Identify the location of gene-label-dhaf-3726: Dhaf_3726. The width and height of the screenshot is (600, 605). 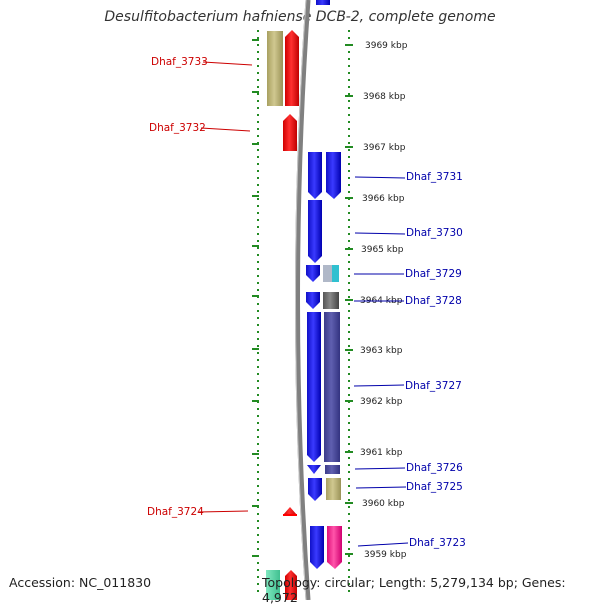
(434, 468).